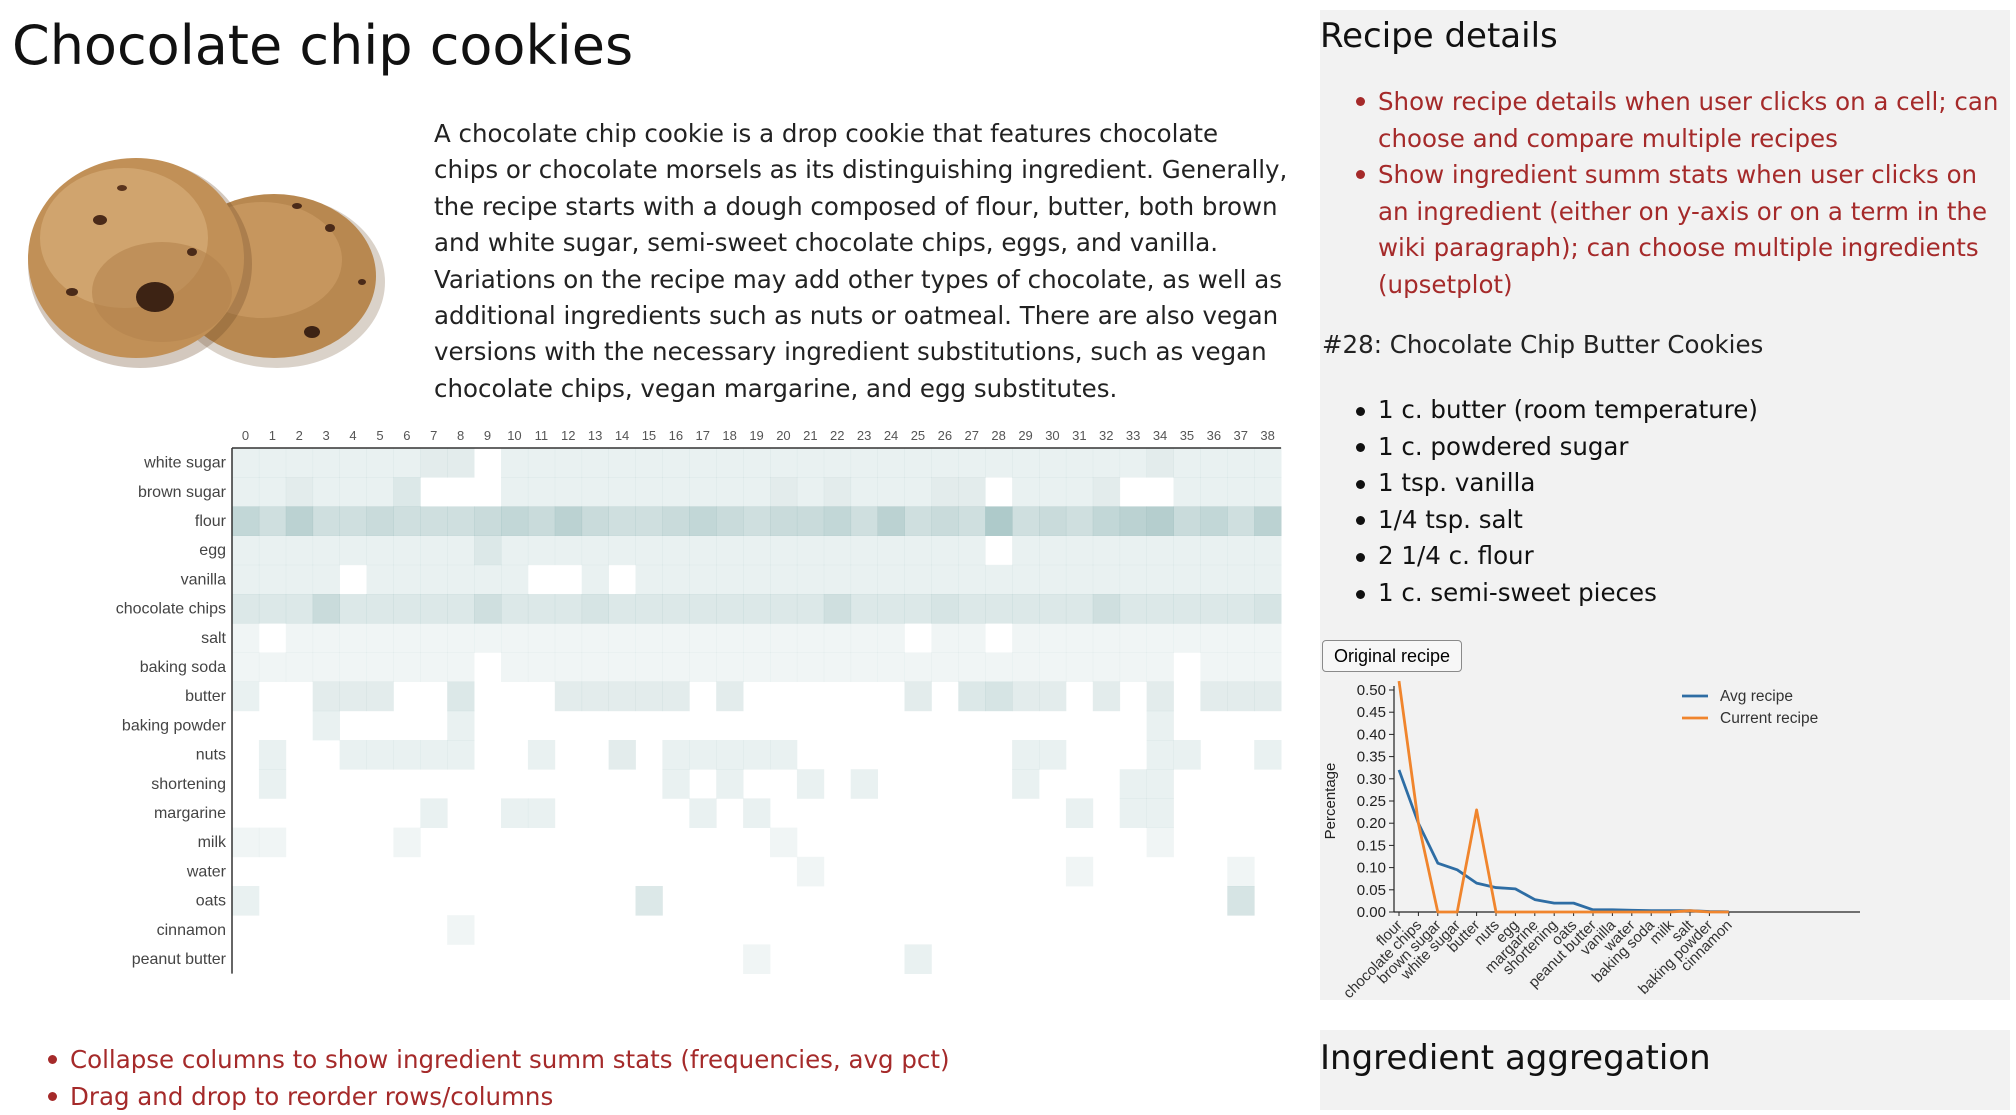  Describe the element at coordinates (206, 696) in the screenshot. I see `row-label: butter` at that location.